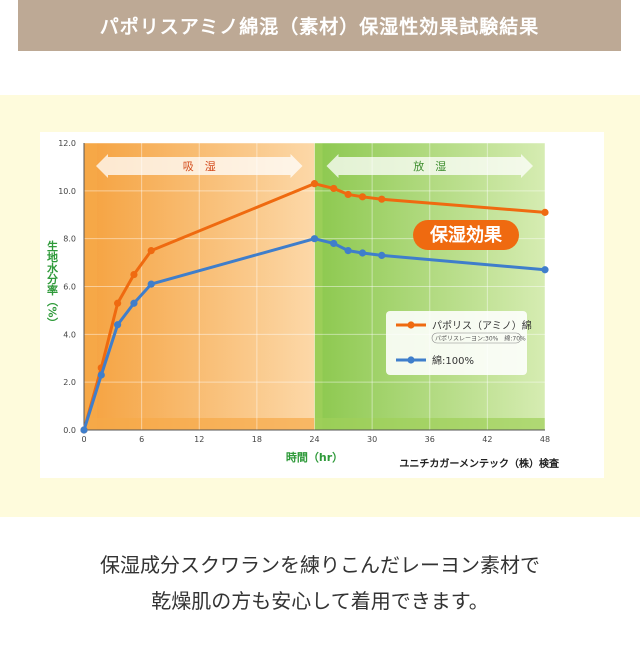 This screenshot has height=669, width=640. I want to click on x-tick-label: 0, so click(83, 439).